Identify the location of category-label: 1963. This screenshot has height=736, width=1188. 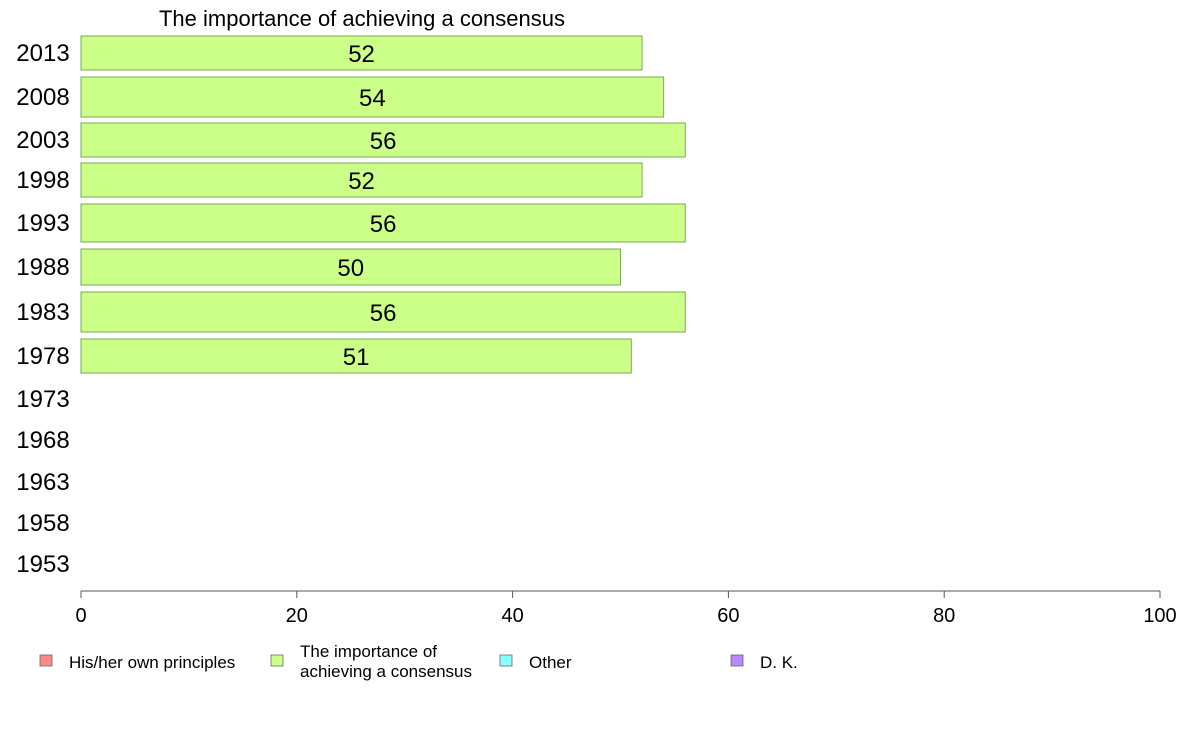
(42, 482).